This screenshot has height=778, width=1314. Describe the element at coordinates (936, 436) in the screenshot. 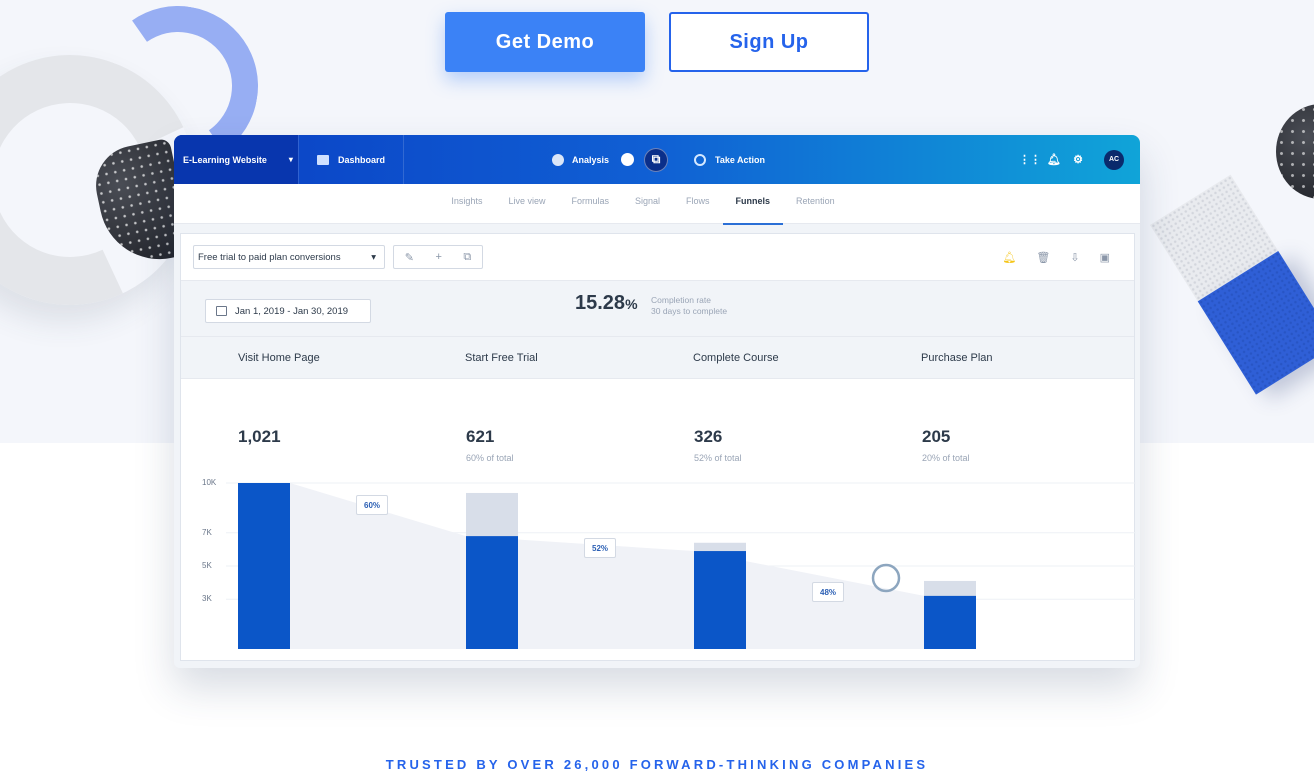

I see `step-count: 205` at that location.